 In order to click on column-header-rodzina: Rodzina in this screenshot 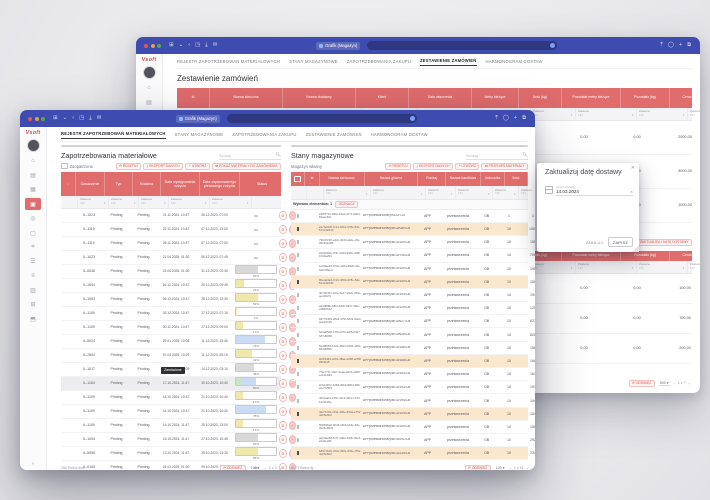, I will do `click(147, 183)`.